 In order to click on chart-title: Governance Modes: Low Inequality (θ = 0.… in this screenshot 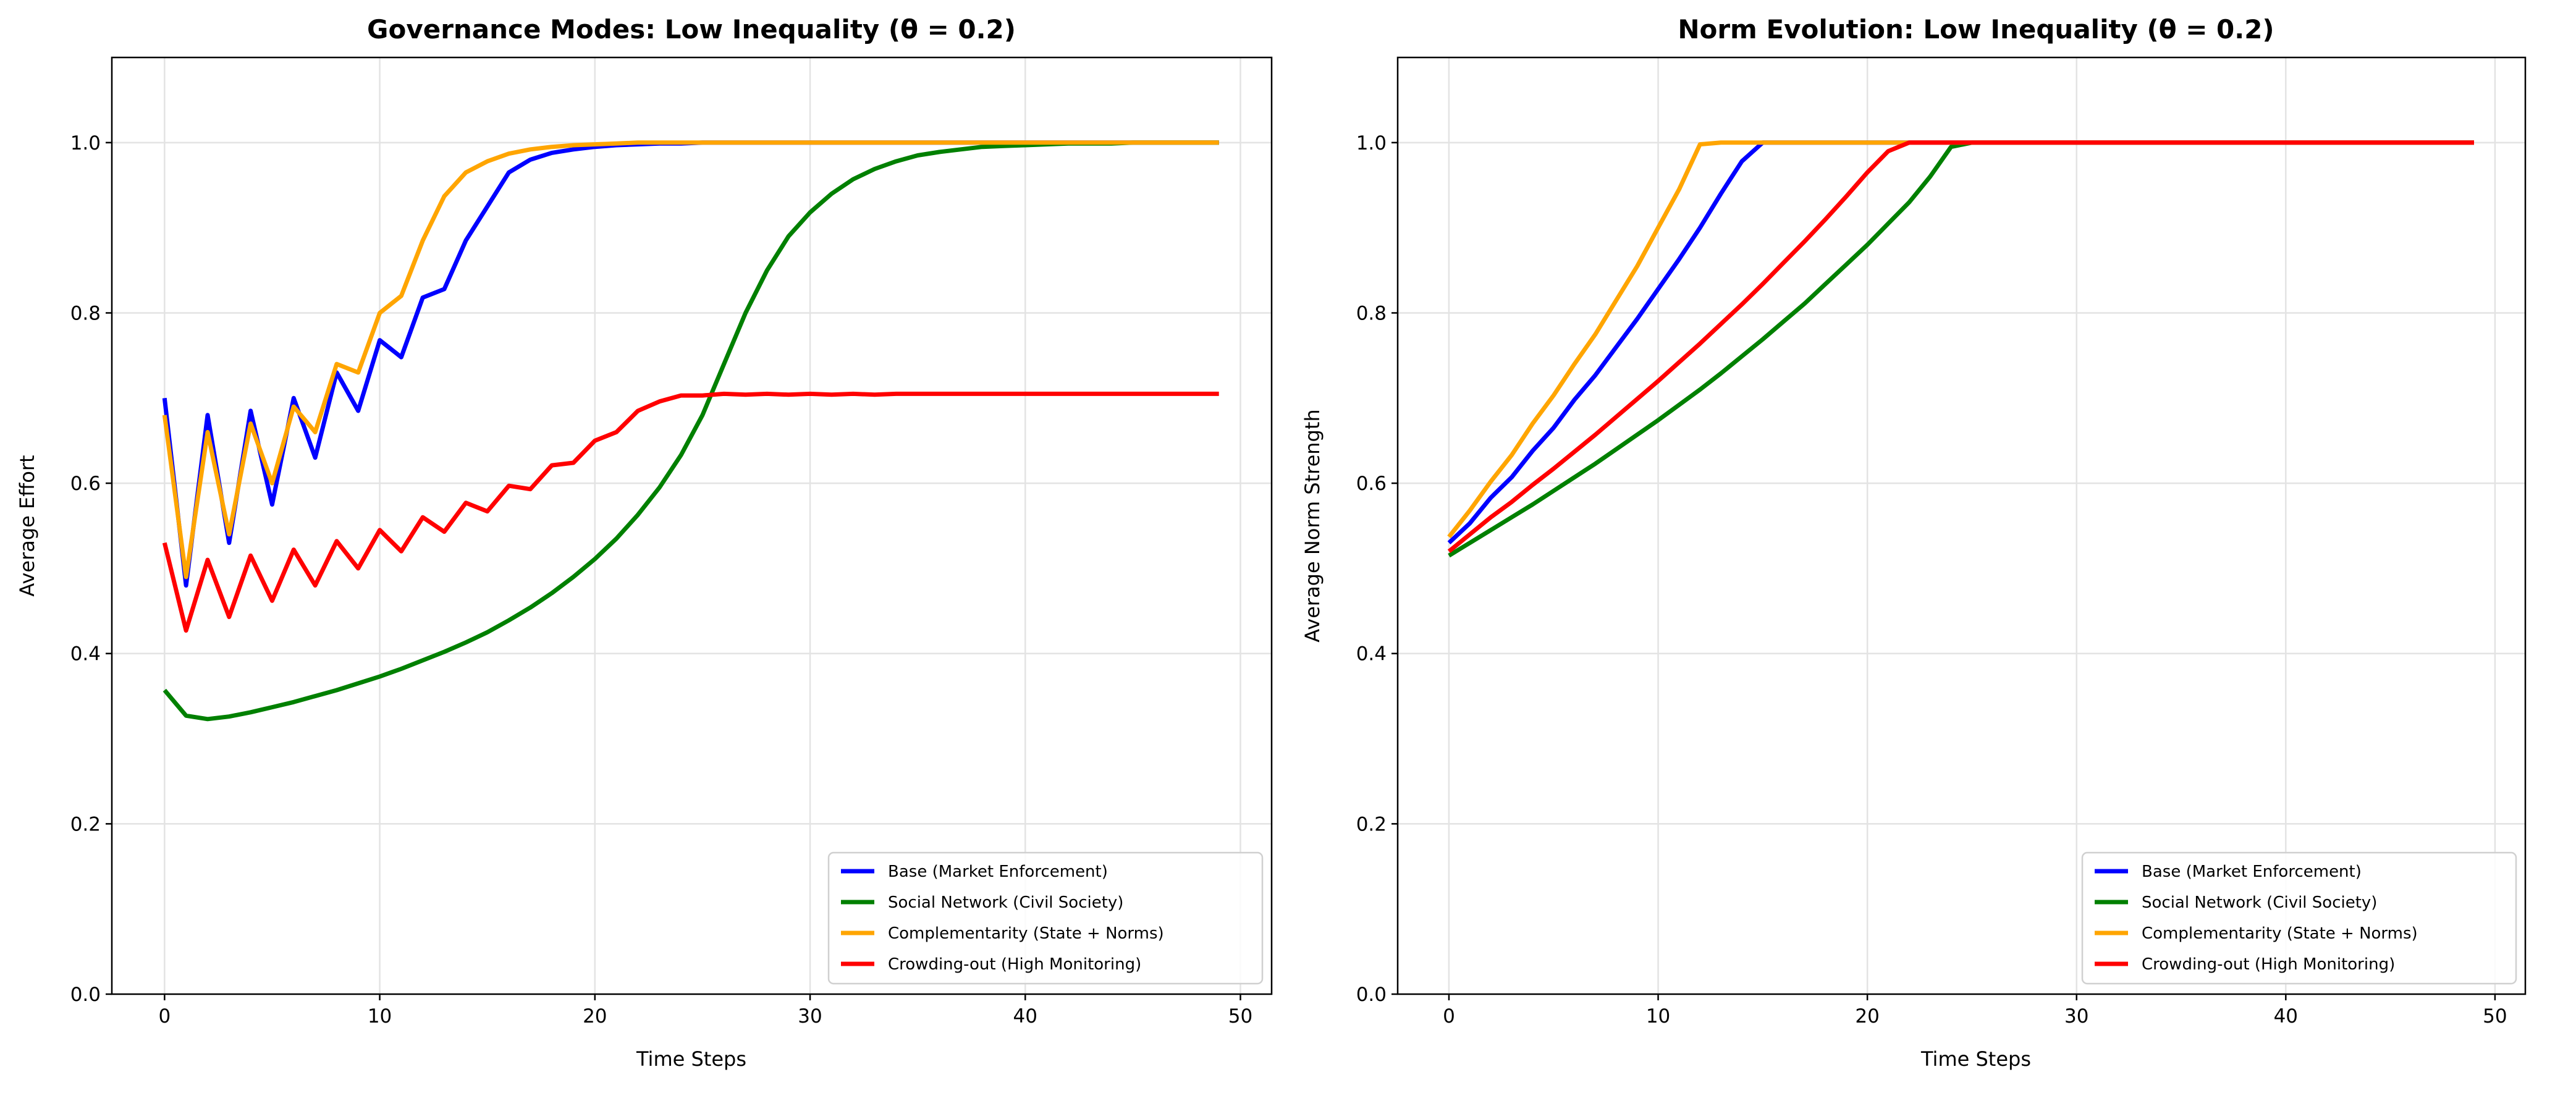, I will do `click(691, 29)`.